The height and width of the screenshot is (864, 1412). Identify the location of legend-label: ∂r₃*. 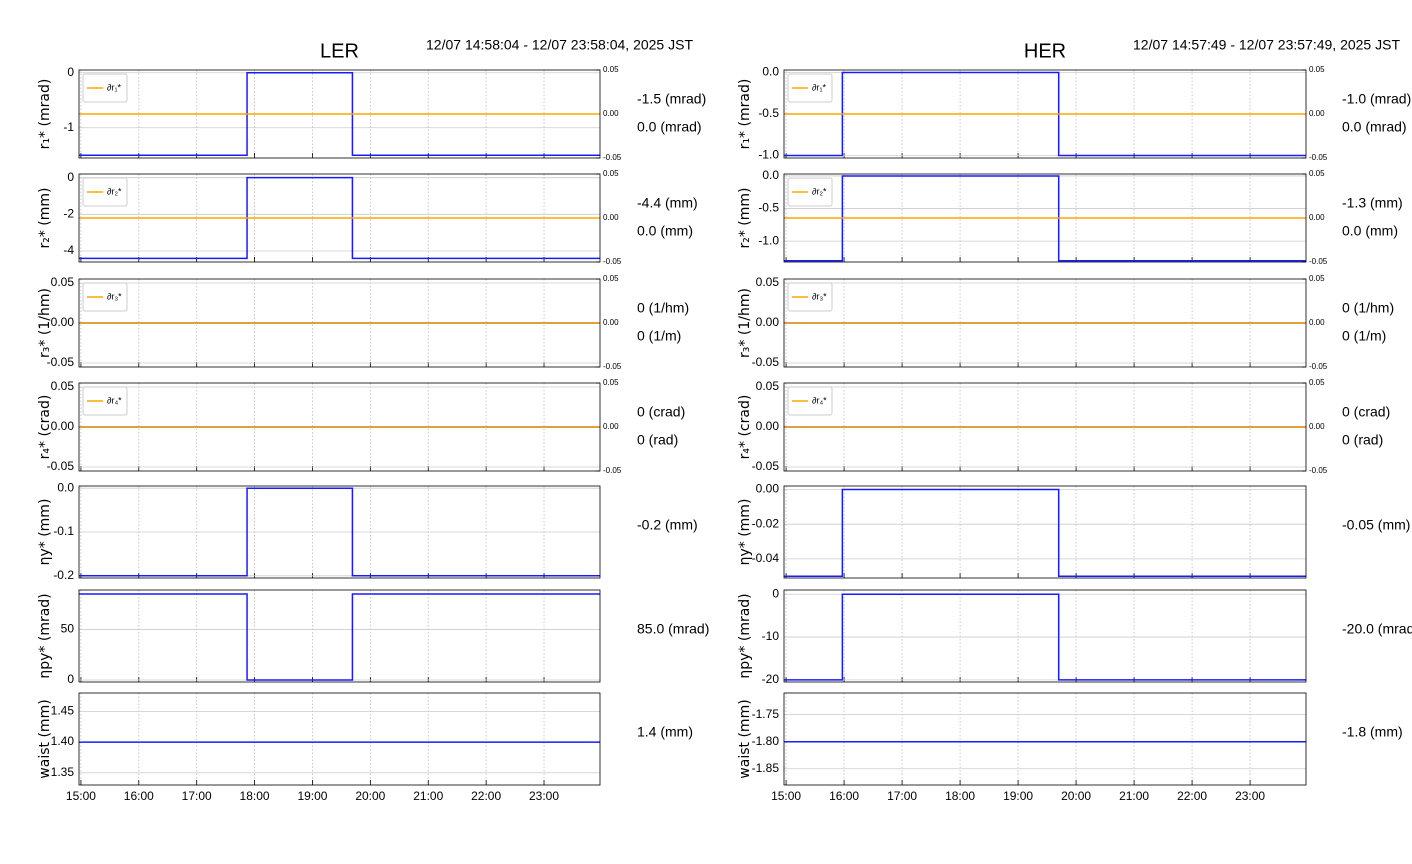
(114, 296).